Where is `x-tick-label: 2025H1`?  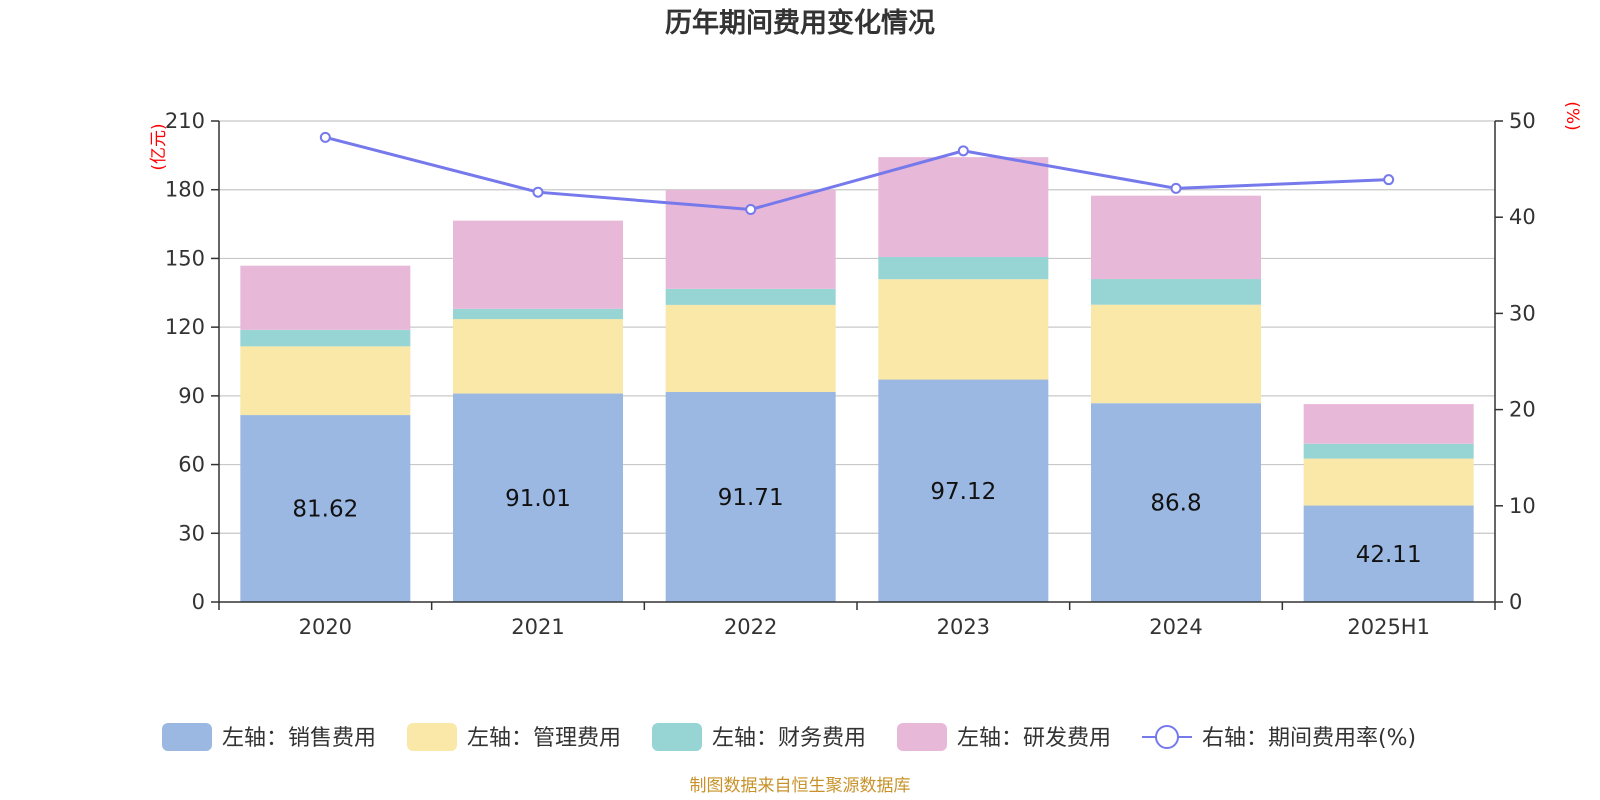 x-tick-label: 2025H1 is located at coordinates (1388, 627).